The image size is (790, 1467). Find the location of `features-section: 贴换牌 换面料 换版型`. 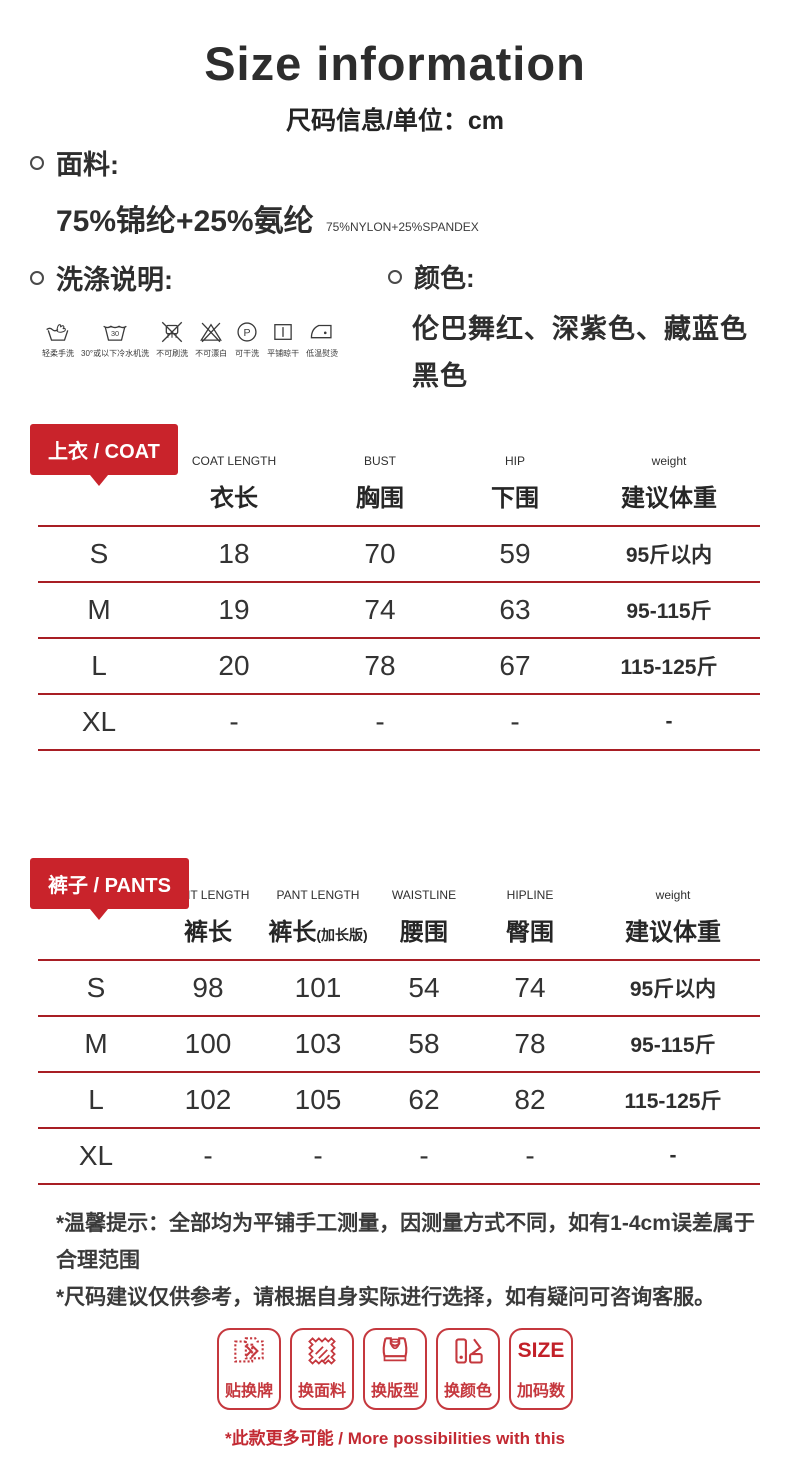

features-section: 贴换牌 换面料 换版型 is located at coordinates (395, 1388).